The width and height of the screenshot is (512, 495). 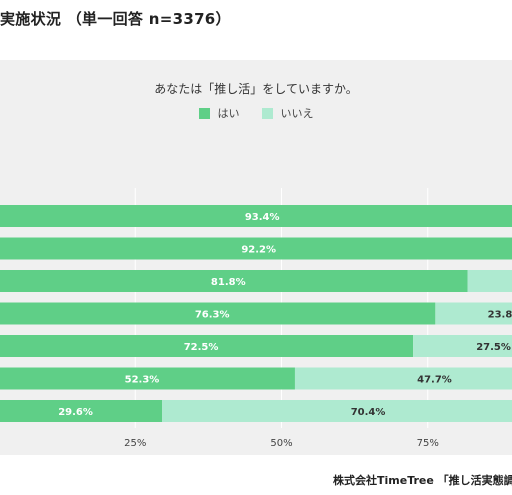 I want to click on page-title: 実施状況 （単一回答 n=3376）, so click(x=115, y=19).